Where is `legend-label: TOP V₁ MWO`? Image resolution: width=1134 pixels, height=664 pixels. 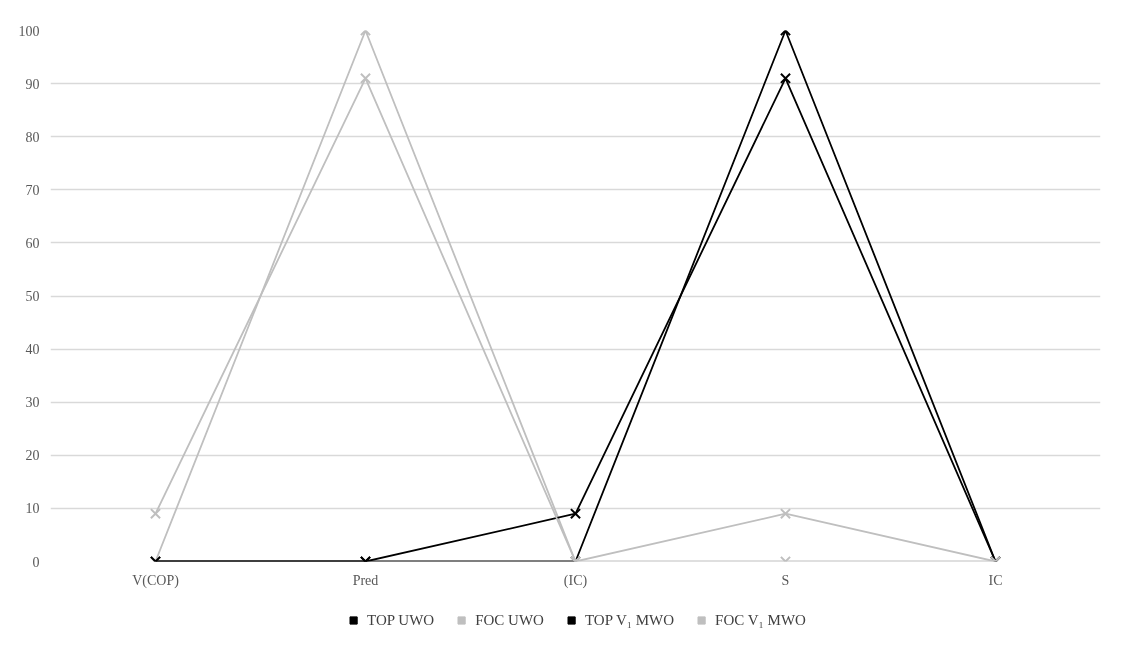
legend-label: TOP V₁ MWO is located at coordinates (629, 620).